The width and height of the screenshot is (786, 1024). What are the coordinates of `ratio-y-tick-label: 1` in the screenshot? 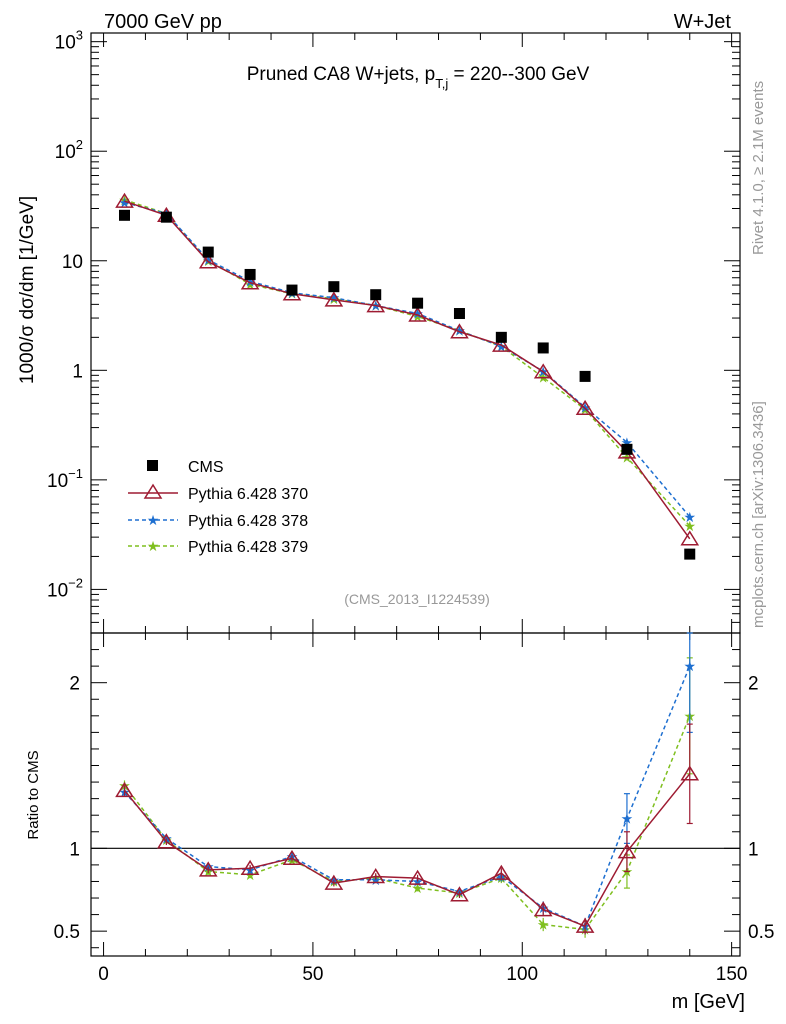 It's located at (74, 849).